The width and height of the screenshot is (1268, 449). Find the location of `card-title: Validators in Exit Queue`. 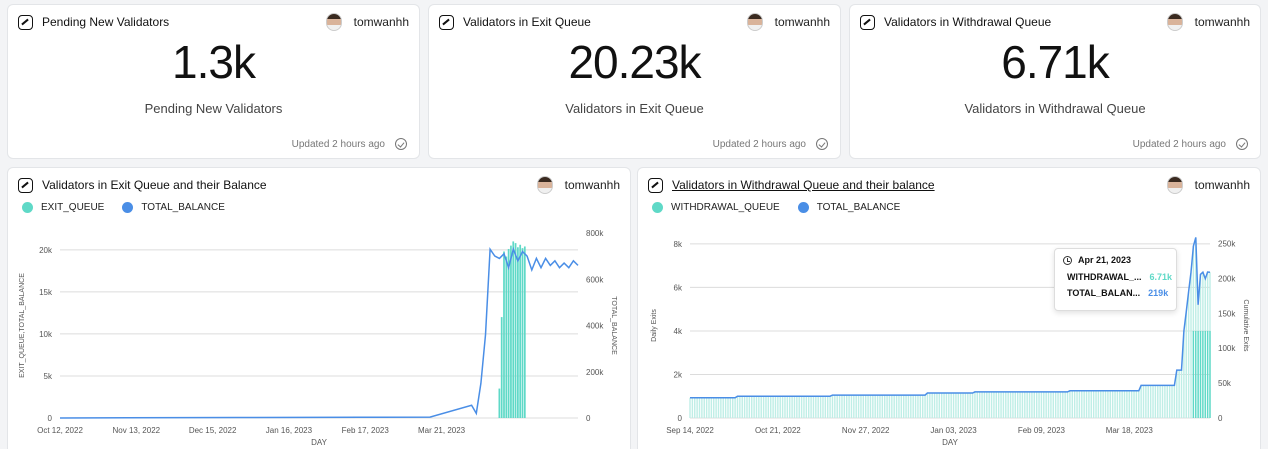

card-title: Validators in Exit Queue is located at coordinates (527, 22).